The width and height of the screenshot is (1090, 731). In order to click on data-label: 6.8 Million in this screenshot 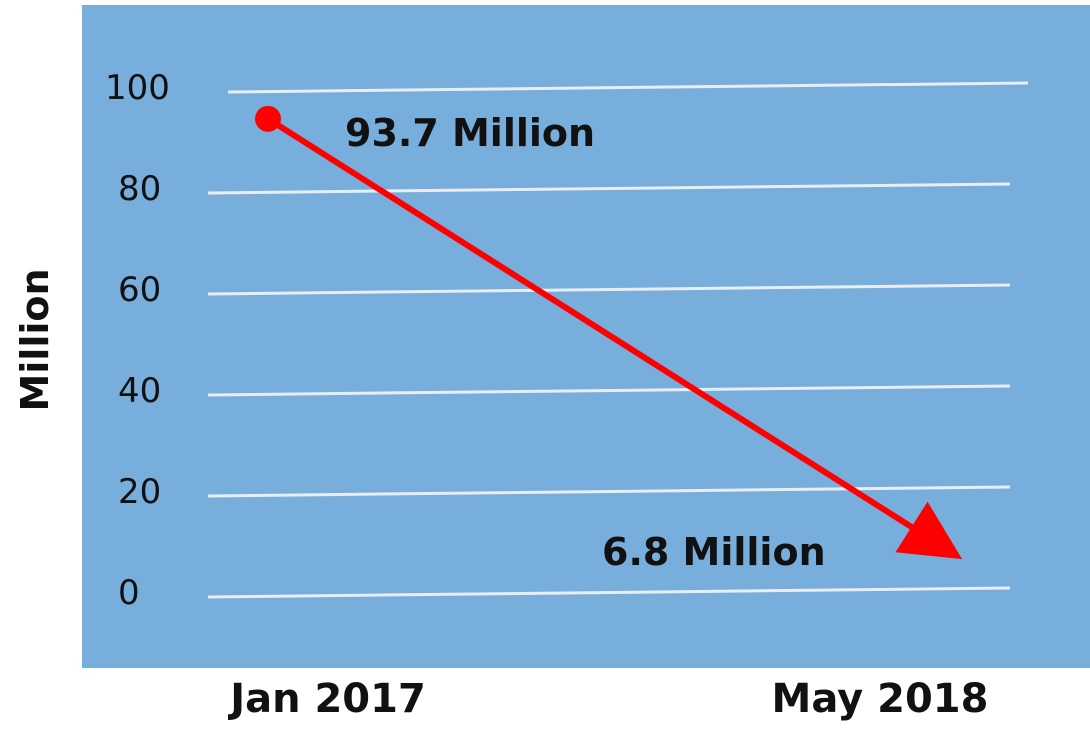, I will do `click(714, 552)`.